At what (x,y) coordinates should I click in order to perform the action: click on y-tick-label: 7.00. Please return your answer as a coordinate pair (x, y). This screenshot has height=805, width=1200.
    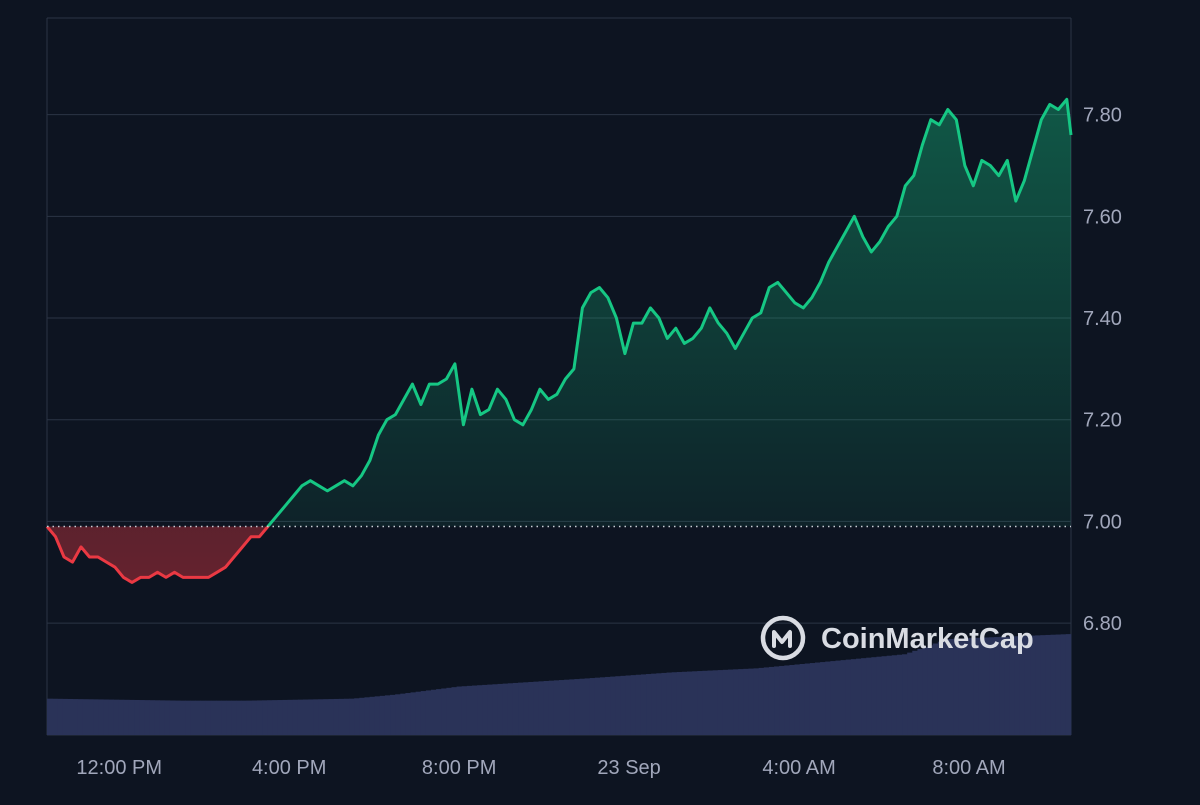
    Looking at the image, I should click on (1102, 522).